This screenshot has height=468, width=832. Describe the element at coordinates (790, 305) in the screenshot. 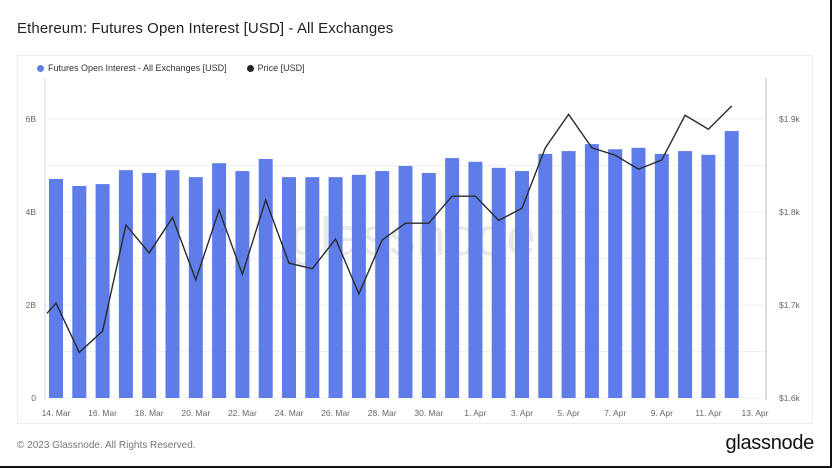

I see `svg-text: $1.7k` at that location.